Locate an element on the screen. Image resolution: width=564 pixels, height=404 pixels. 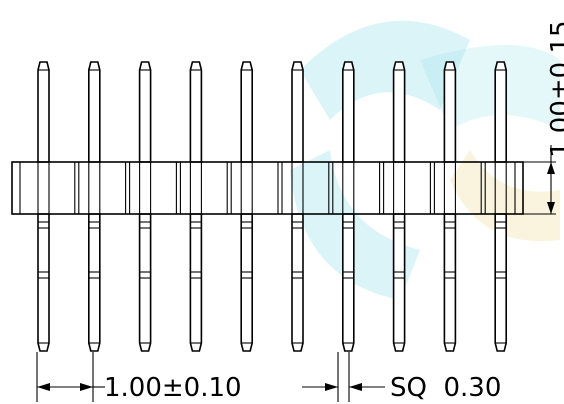
pitch-dimension: 1.00±0.10 is located at coordinates (139, 377).